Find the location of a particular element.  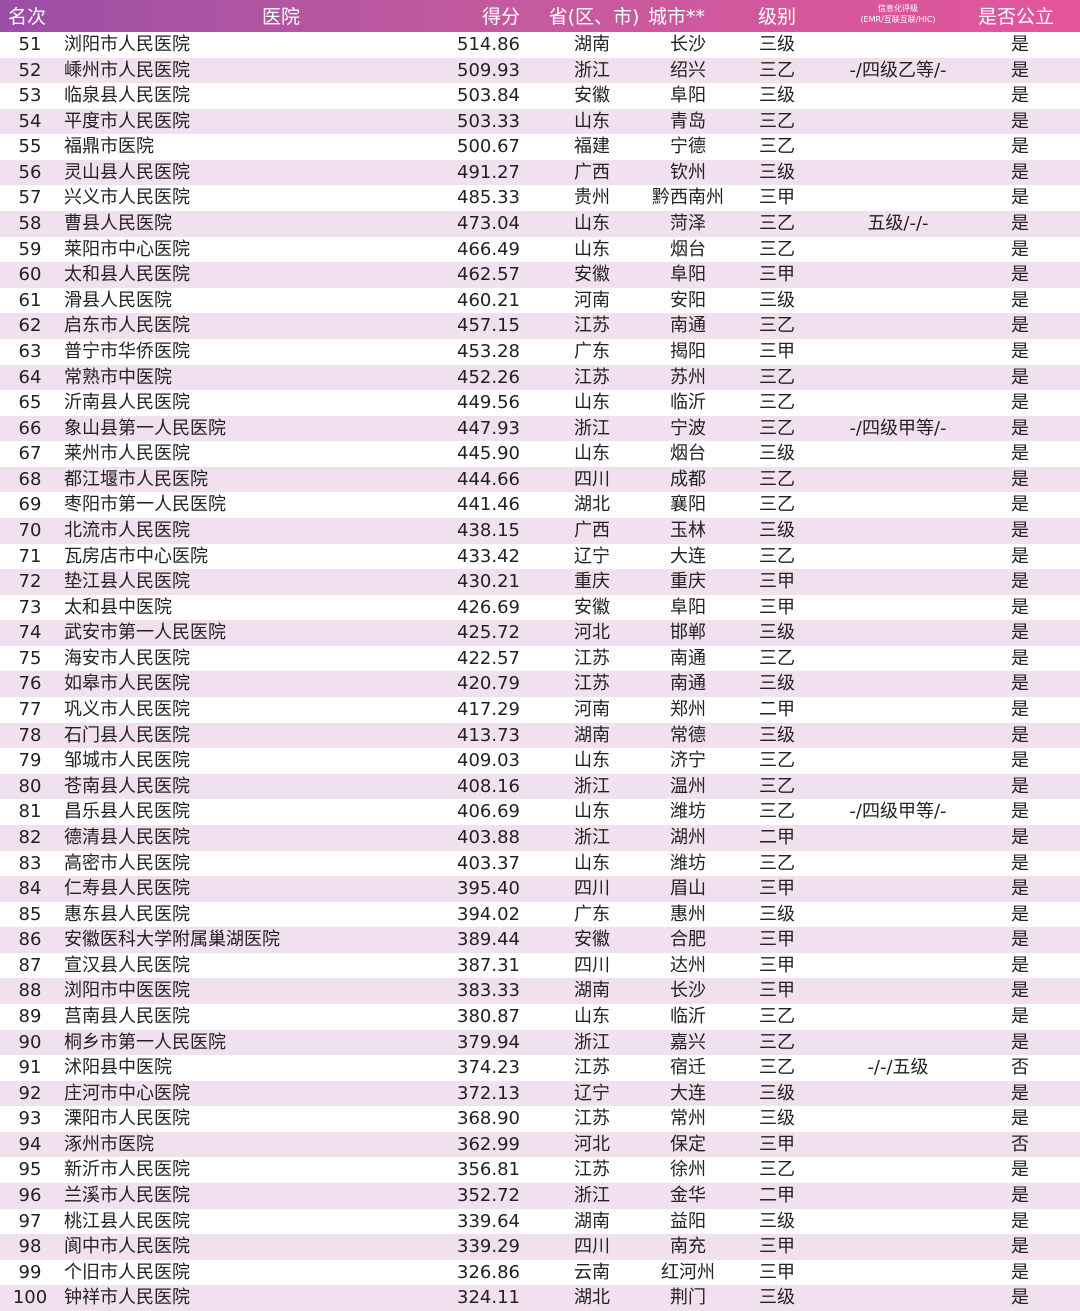

hospital-cell: 德清县人民医院 is located at coordinates (127, 837).